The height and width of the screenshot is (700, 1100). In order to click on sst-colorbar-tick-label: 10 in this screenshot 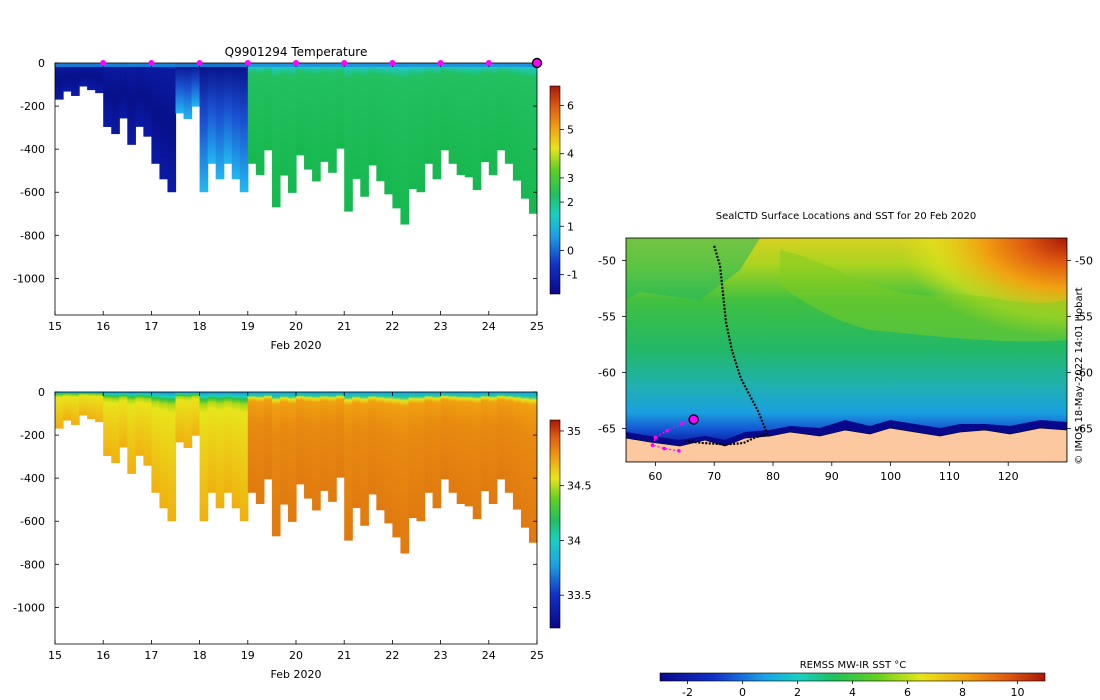, I will do `click(1018, 692)`.